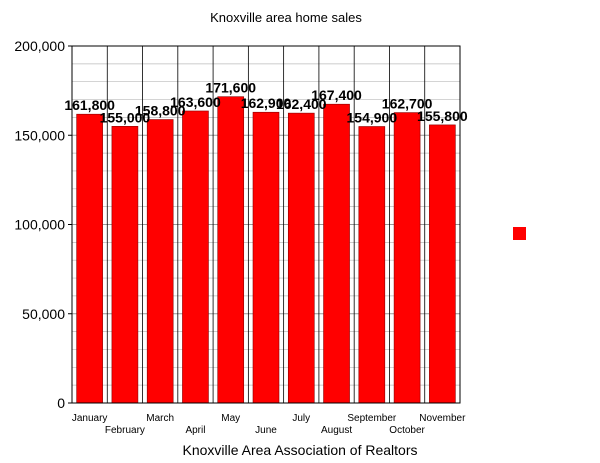 The height and width of the screenshot is (463, 600). I want to click on data-label: 161,800, so click(89, 105).